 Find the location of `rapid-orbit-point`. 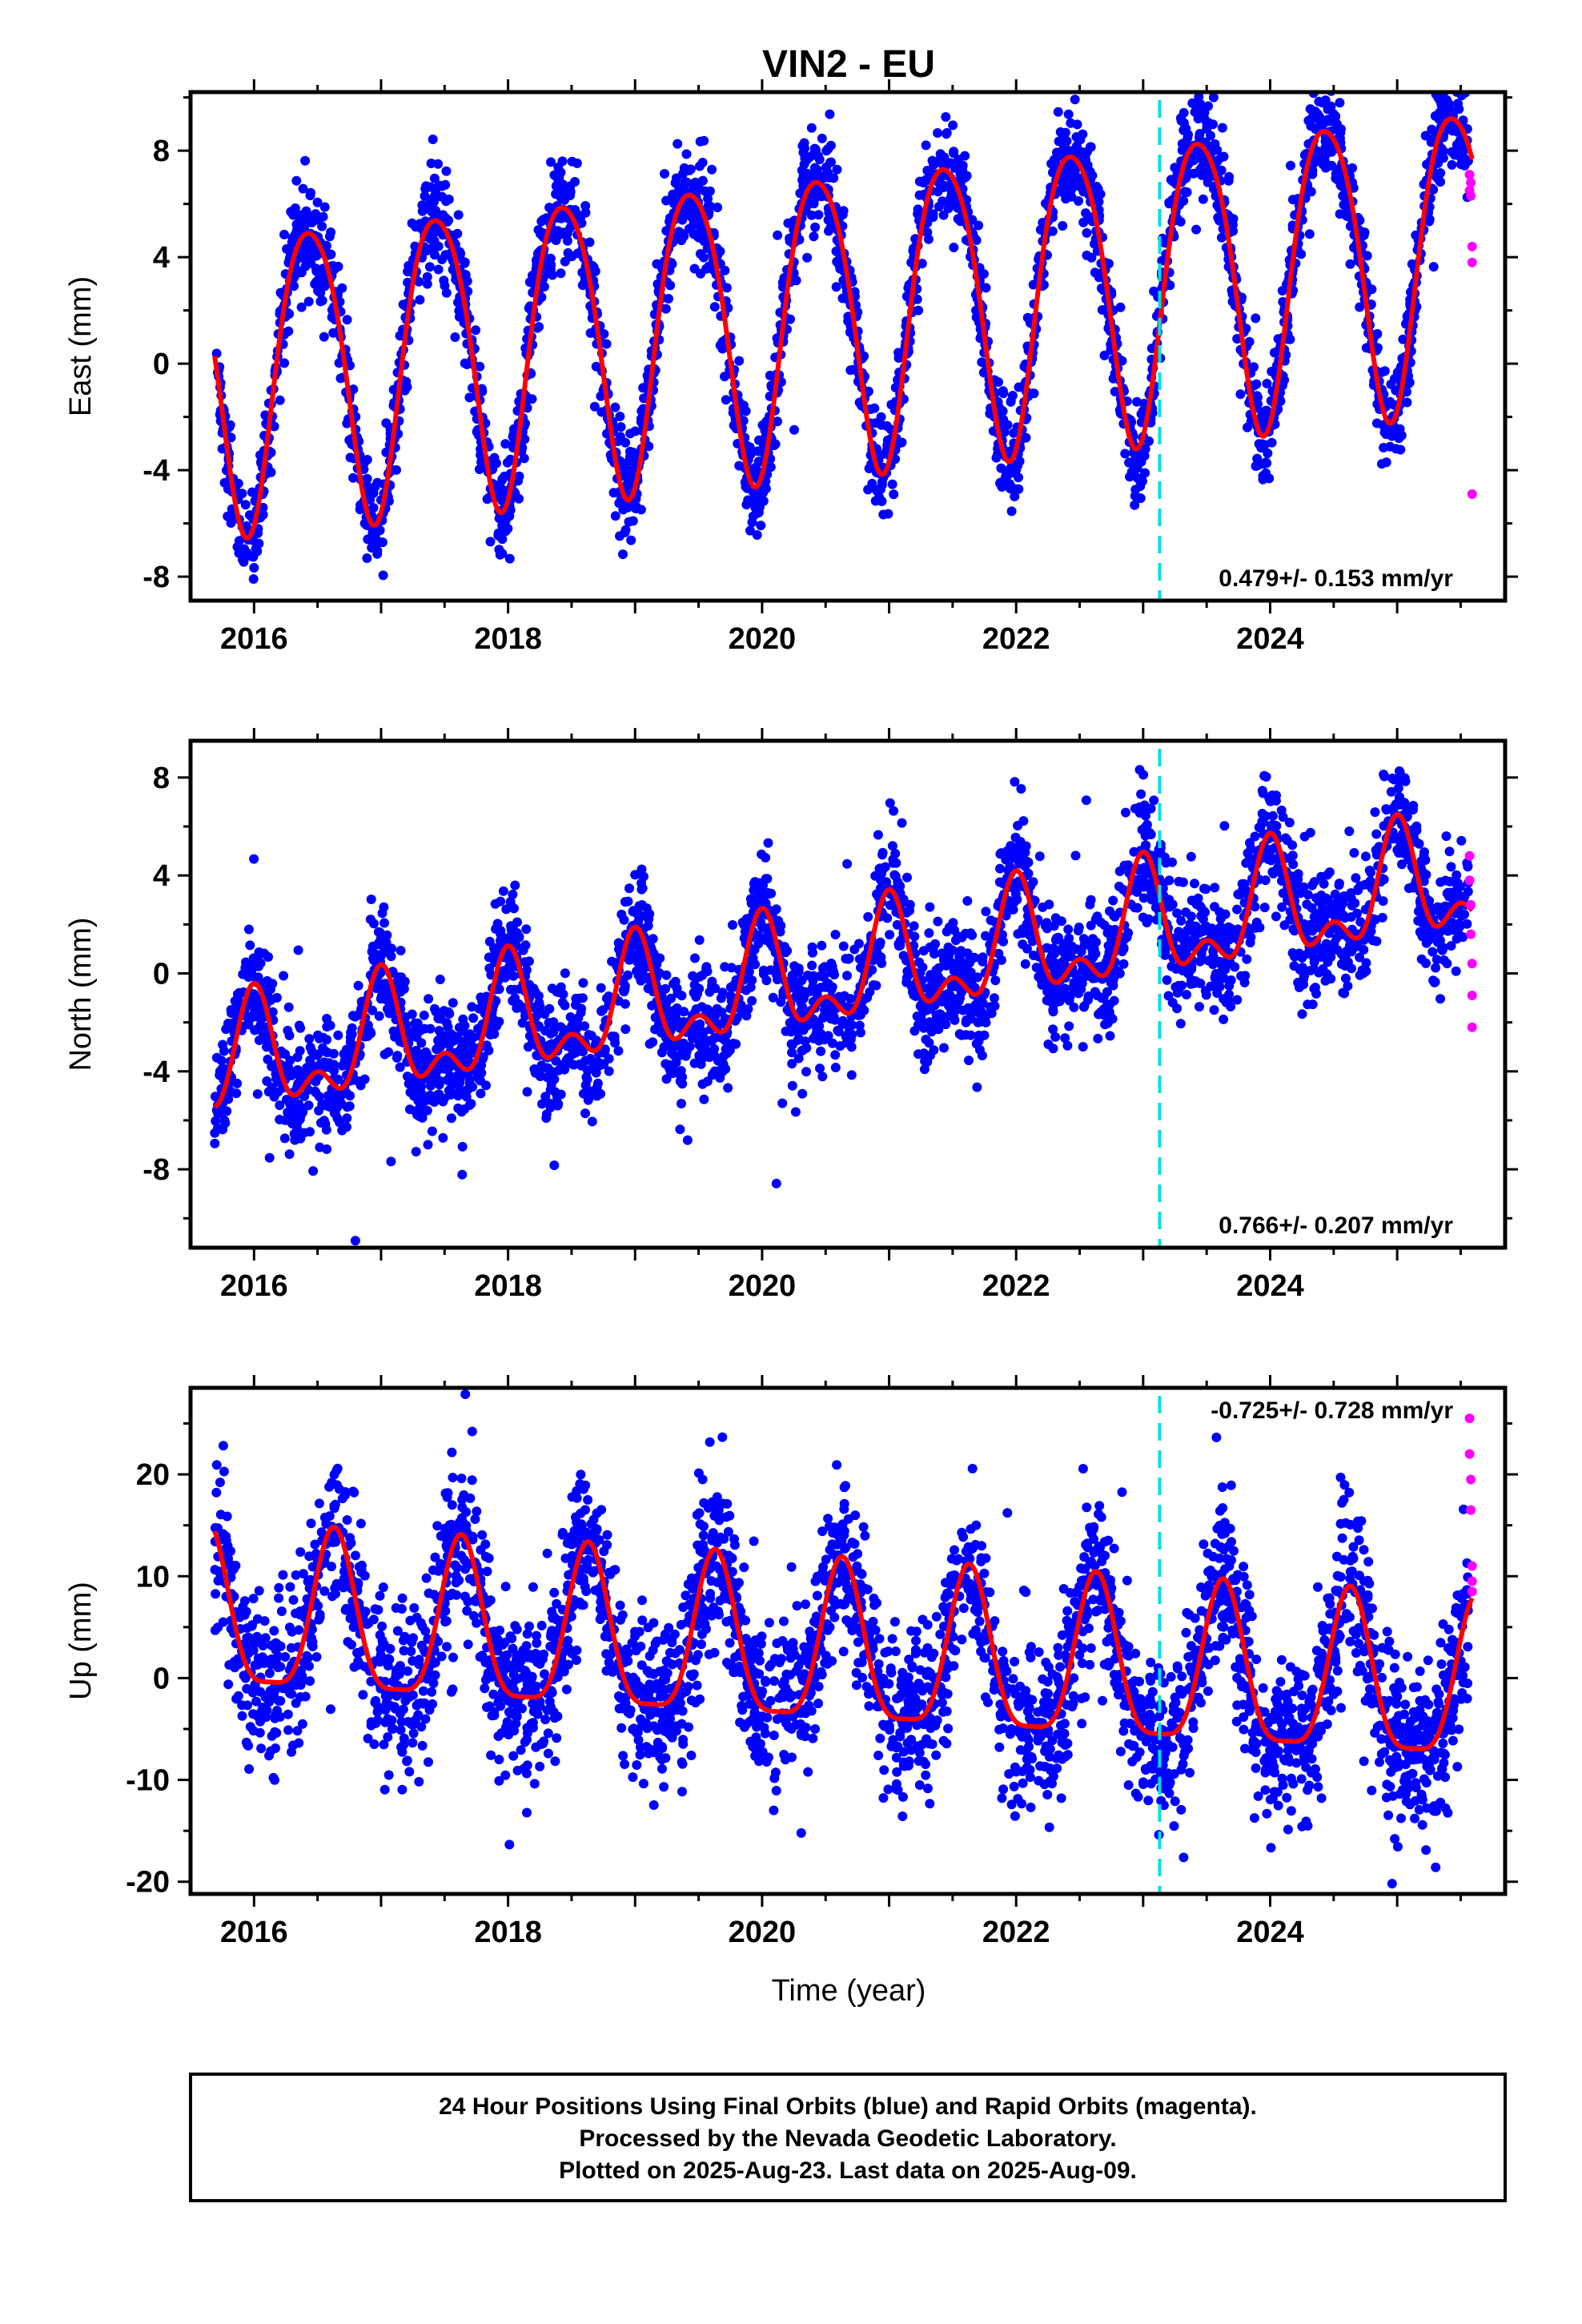

rapid-orbit-point is located at coordinates (1471, 196).